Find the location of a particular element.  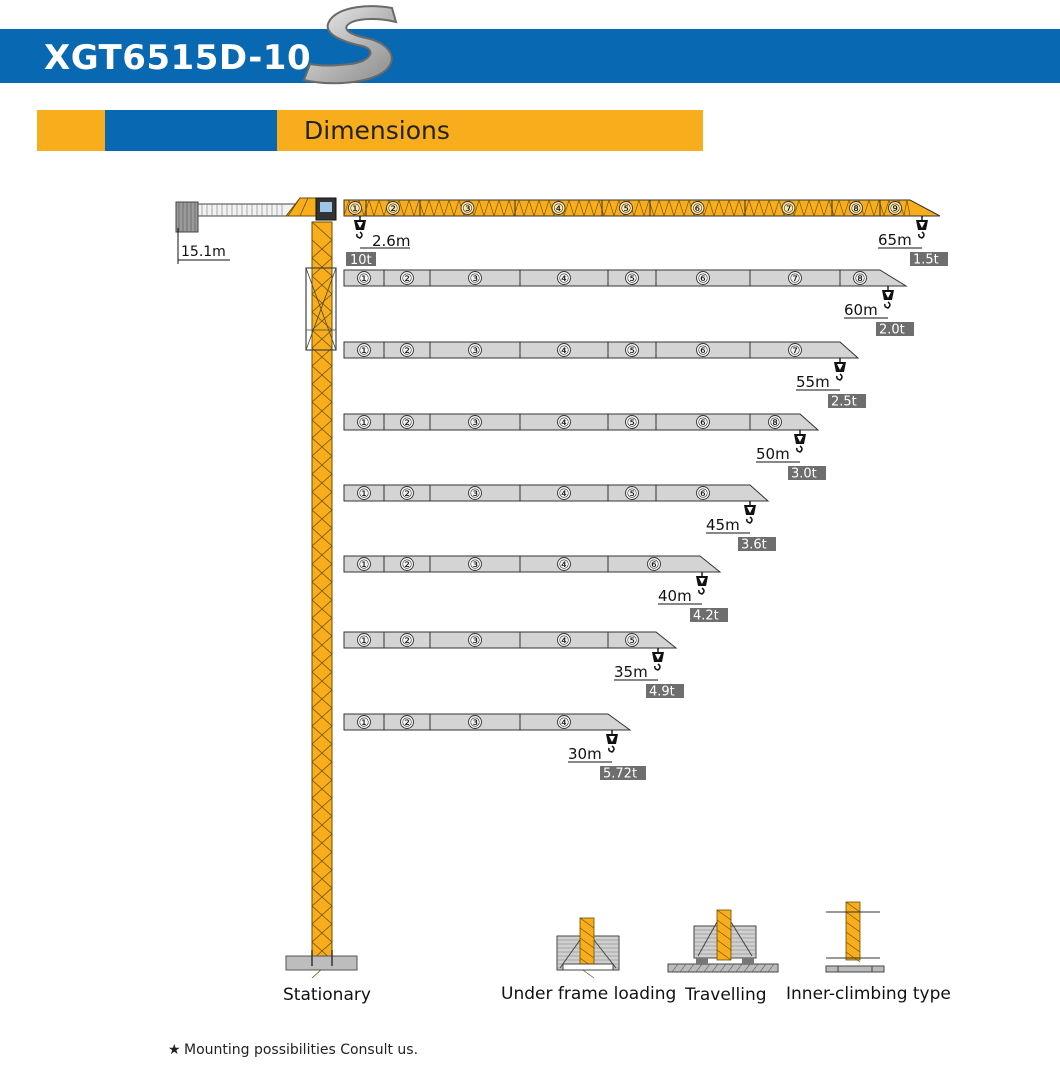

jib-length-label: 60m is located at coordinates (861, 310).